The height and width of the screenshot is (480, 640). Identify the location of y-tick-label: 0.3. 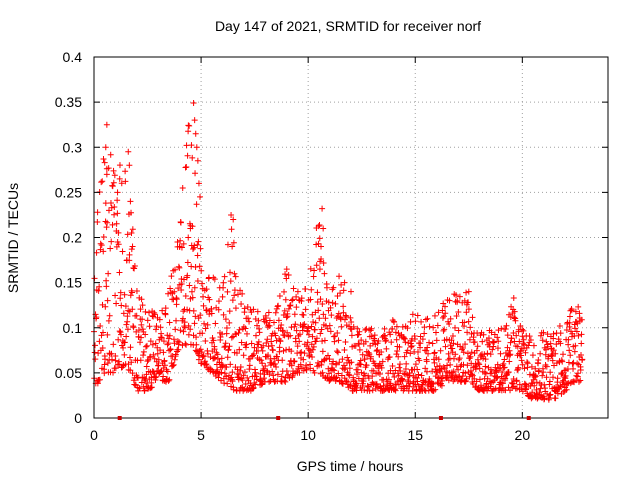
(73, 147).